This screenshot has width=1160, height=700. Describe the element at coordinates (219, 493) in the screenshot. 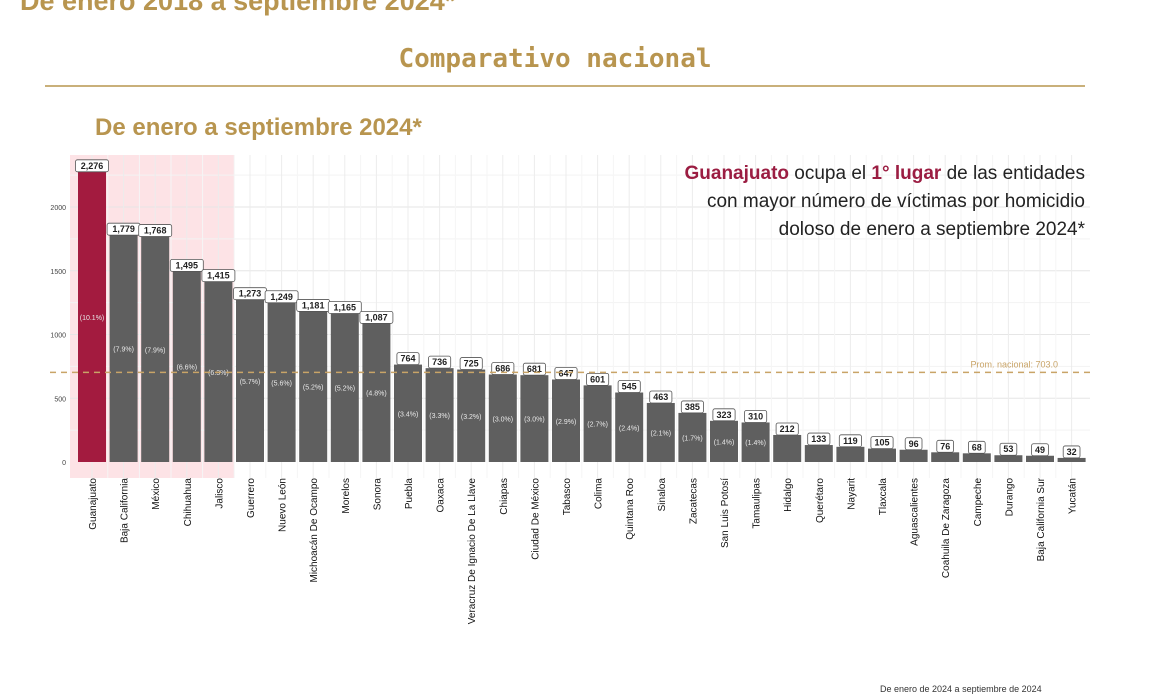

I see `x-tick-label: Jalisco` at that location.